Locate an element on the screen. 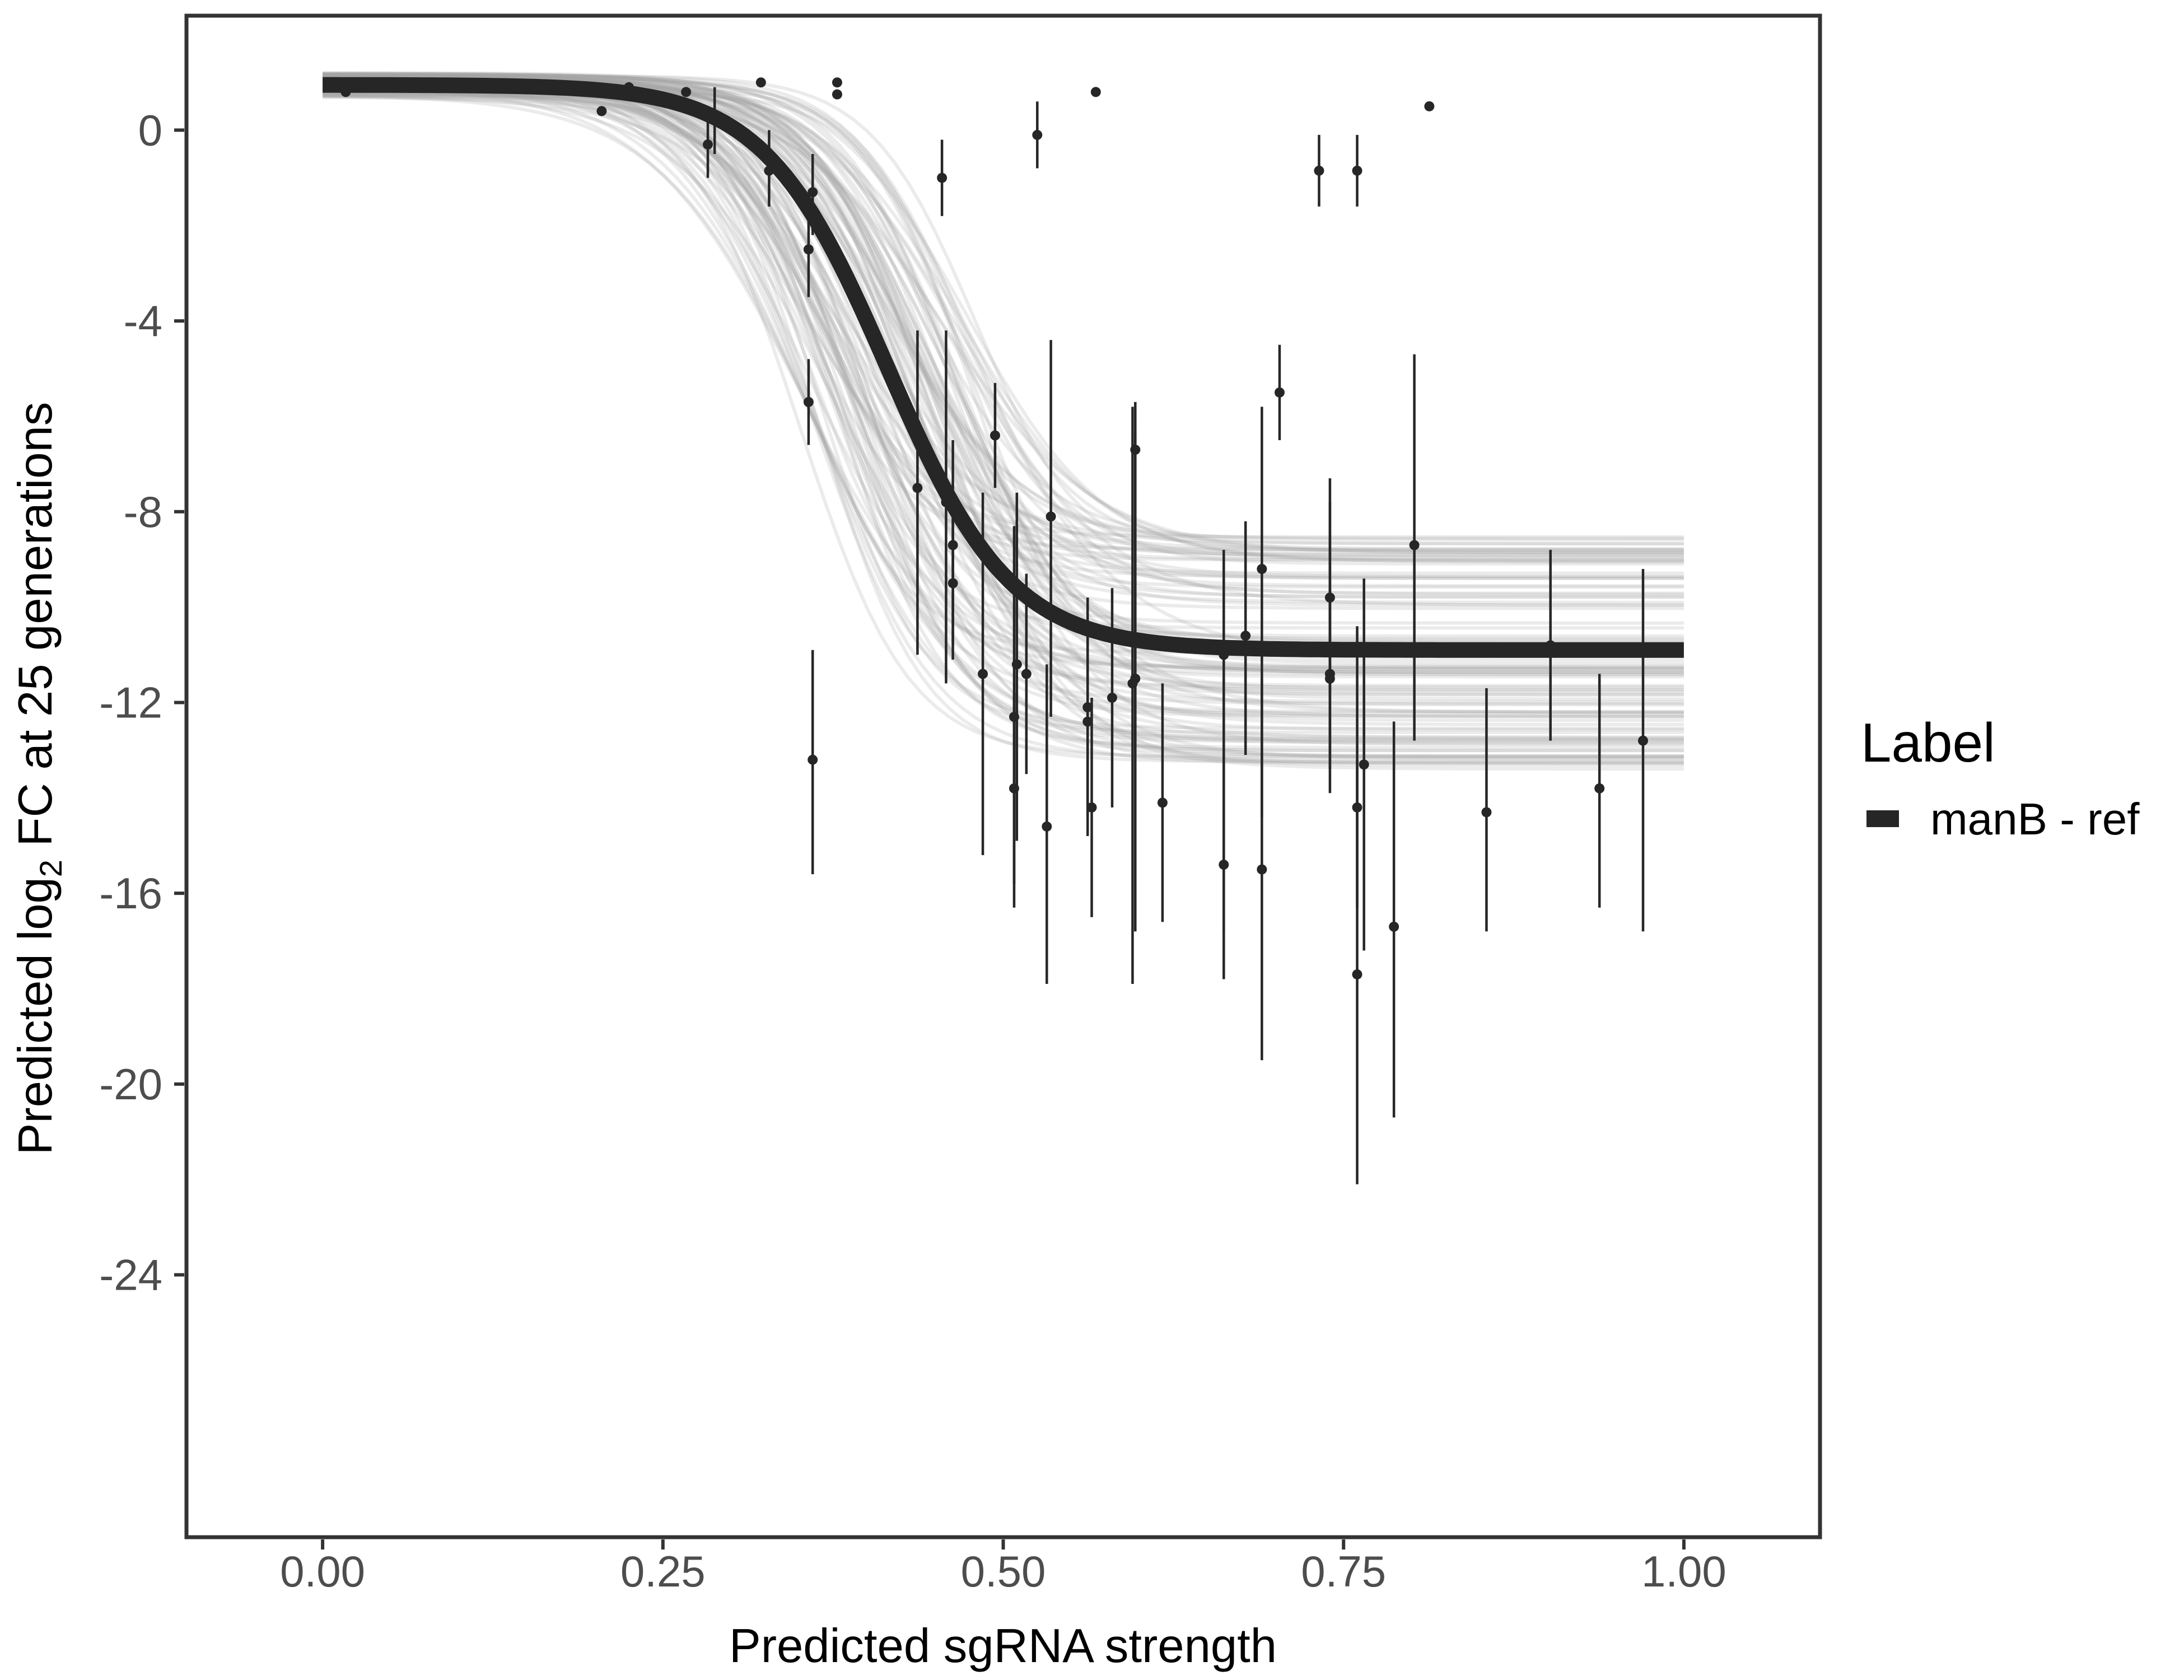 Image resolution: width=2184 pixels, height=1680 pixels. y-axis-title-subscript: 2 is located at coordinates (51, 869).